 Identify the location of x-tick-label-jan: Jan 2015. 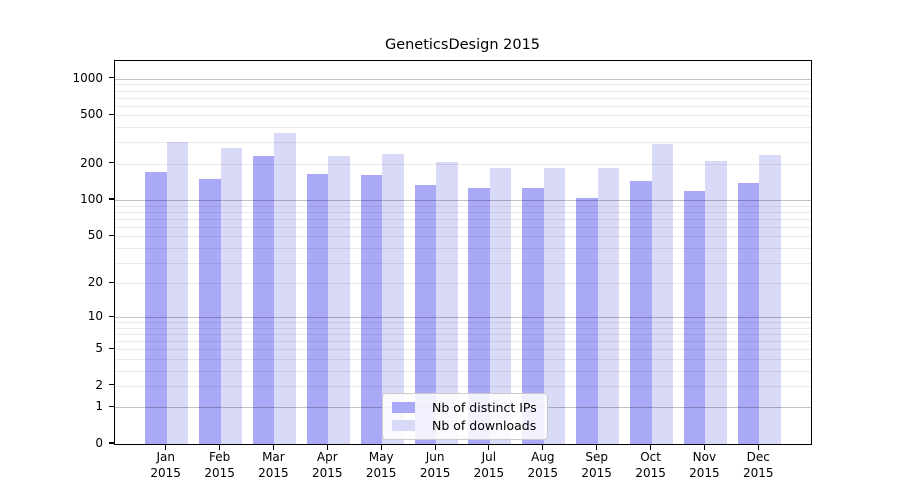
(165, 465).